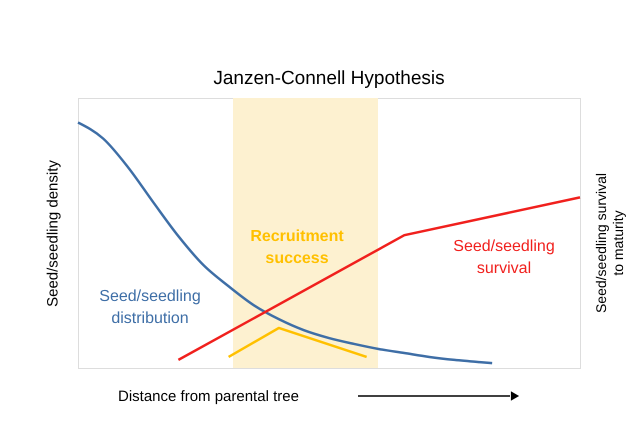  Describe the element at coordinates (504, 257) in the screenshot. I see `series-label: Seed/seedling survival` at that location.